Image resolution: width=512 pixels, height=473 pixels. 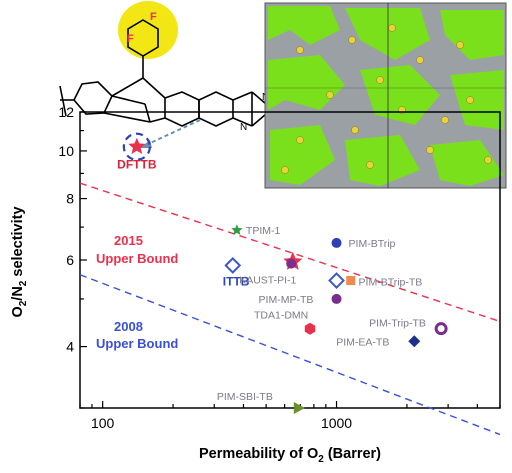 I want to click on x-tick-label: 100, so click(x=103, y=423).